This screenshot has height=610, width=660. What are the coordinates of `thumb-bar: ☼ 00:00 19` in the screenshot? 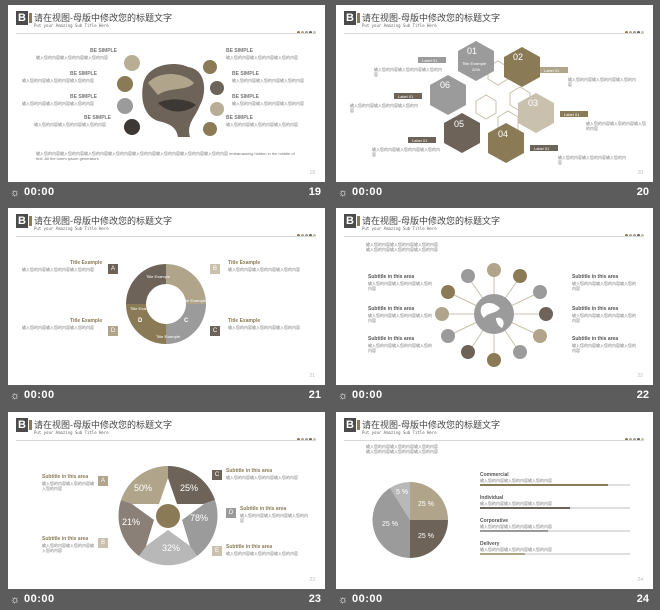 It's located at (166, 193).